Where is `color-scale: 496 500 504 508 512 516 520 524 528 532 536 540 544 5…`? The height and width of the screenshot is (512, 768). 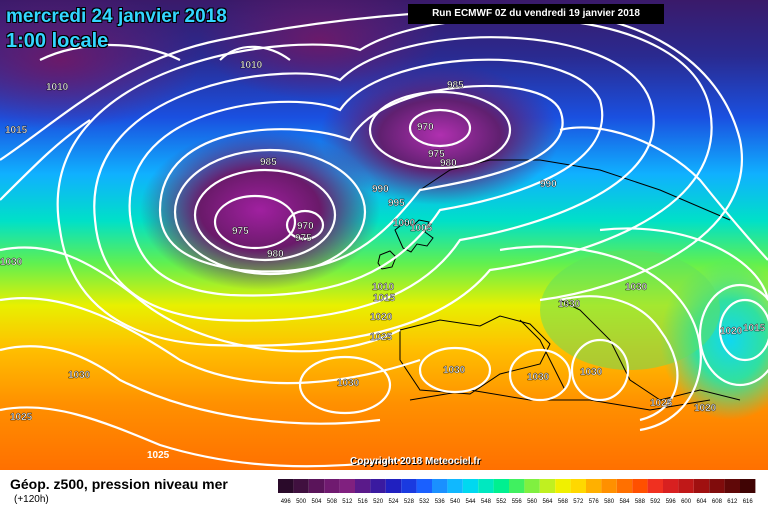
color-scale: 496 500 504 508 512 516 520 524 528 532 536 540 544 5… is located at coordinates (517, 492).